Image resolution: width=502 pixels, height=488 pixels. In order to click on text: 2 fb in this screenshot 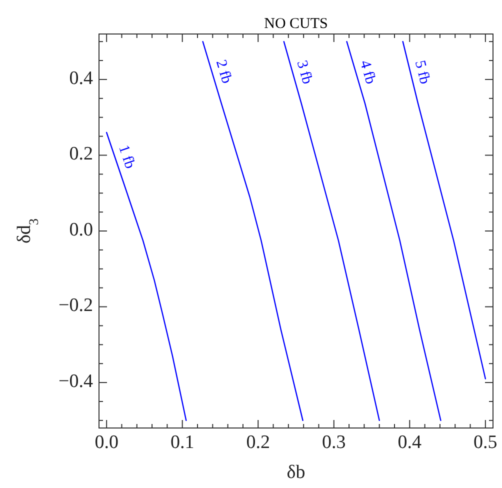, I will do `click(223, 72)`.